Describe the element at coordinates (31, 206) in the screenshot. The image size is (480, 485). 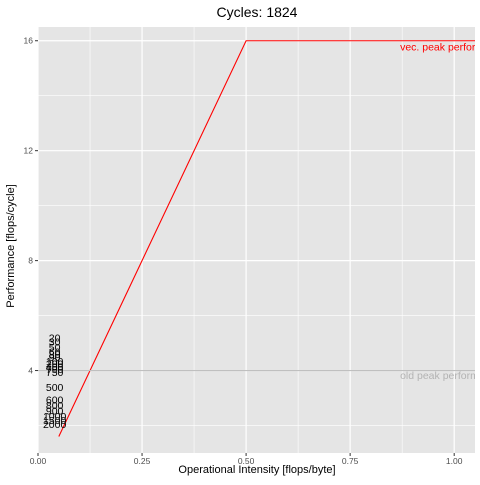
I see `y-axis: 4 8 12 16` at that location.